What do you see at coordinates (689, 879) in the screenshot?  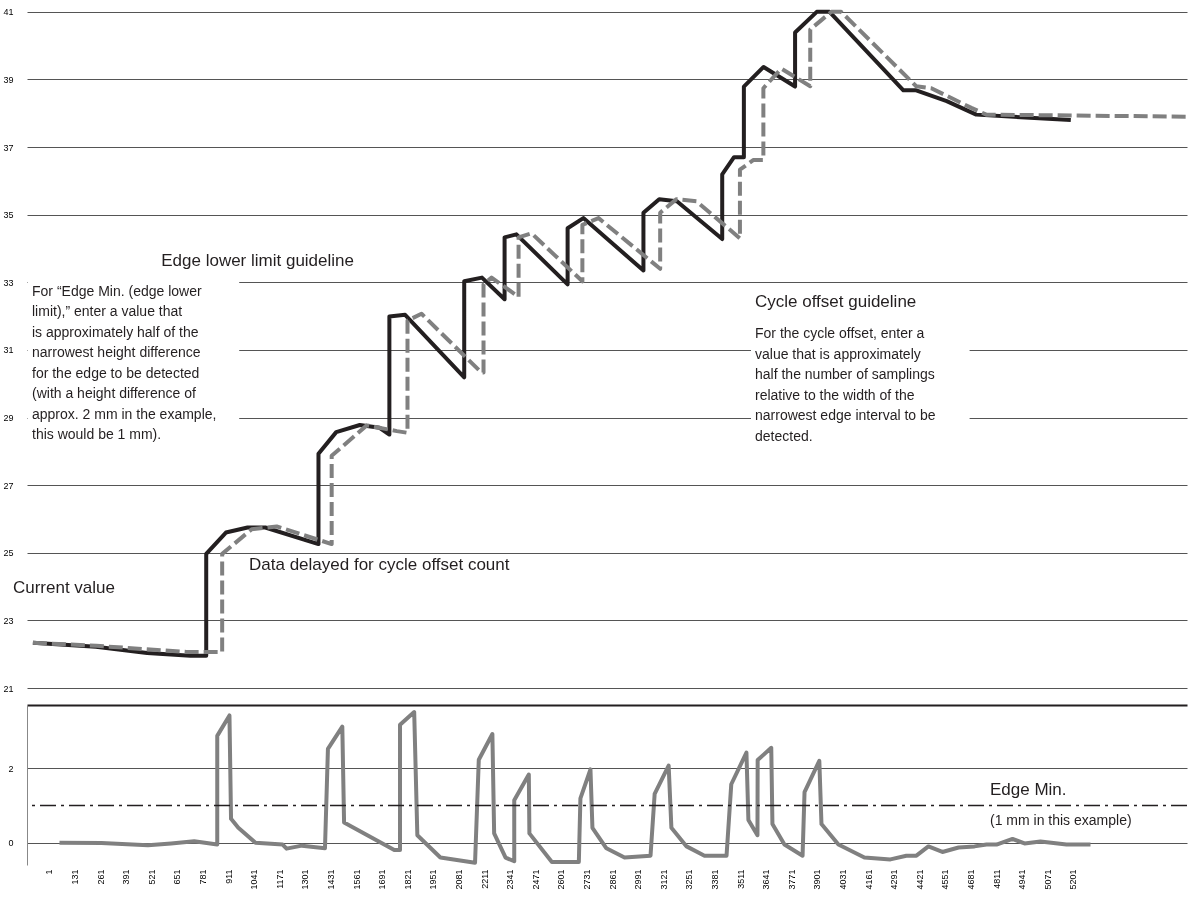 I see `x-tick-label: 3251` at bounding box center [689, 879].